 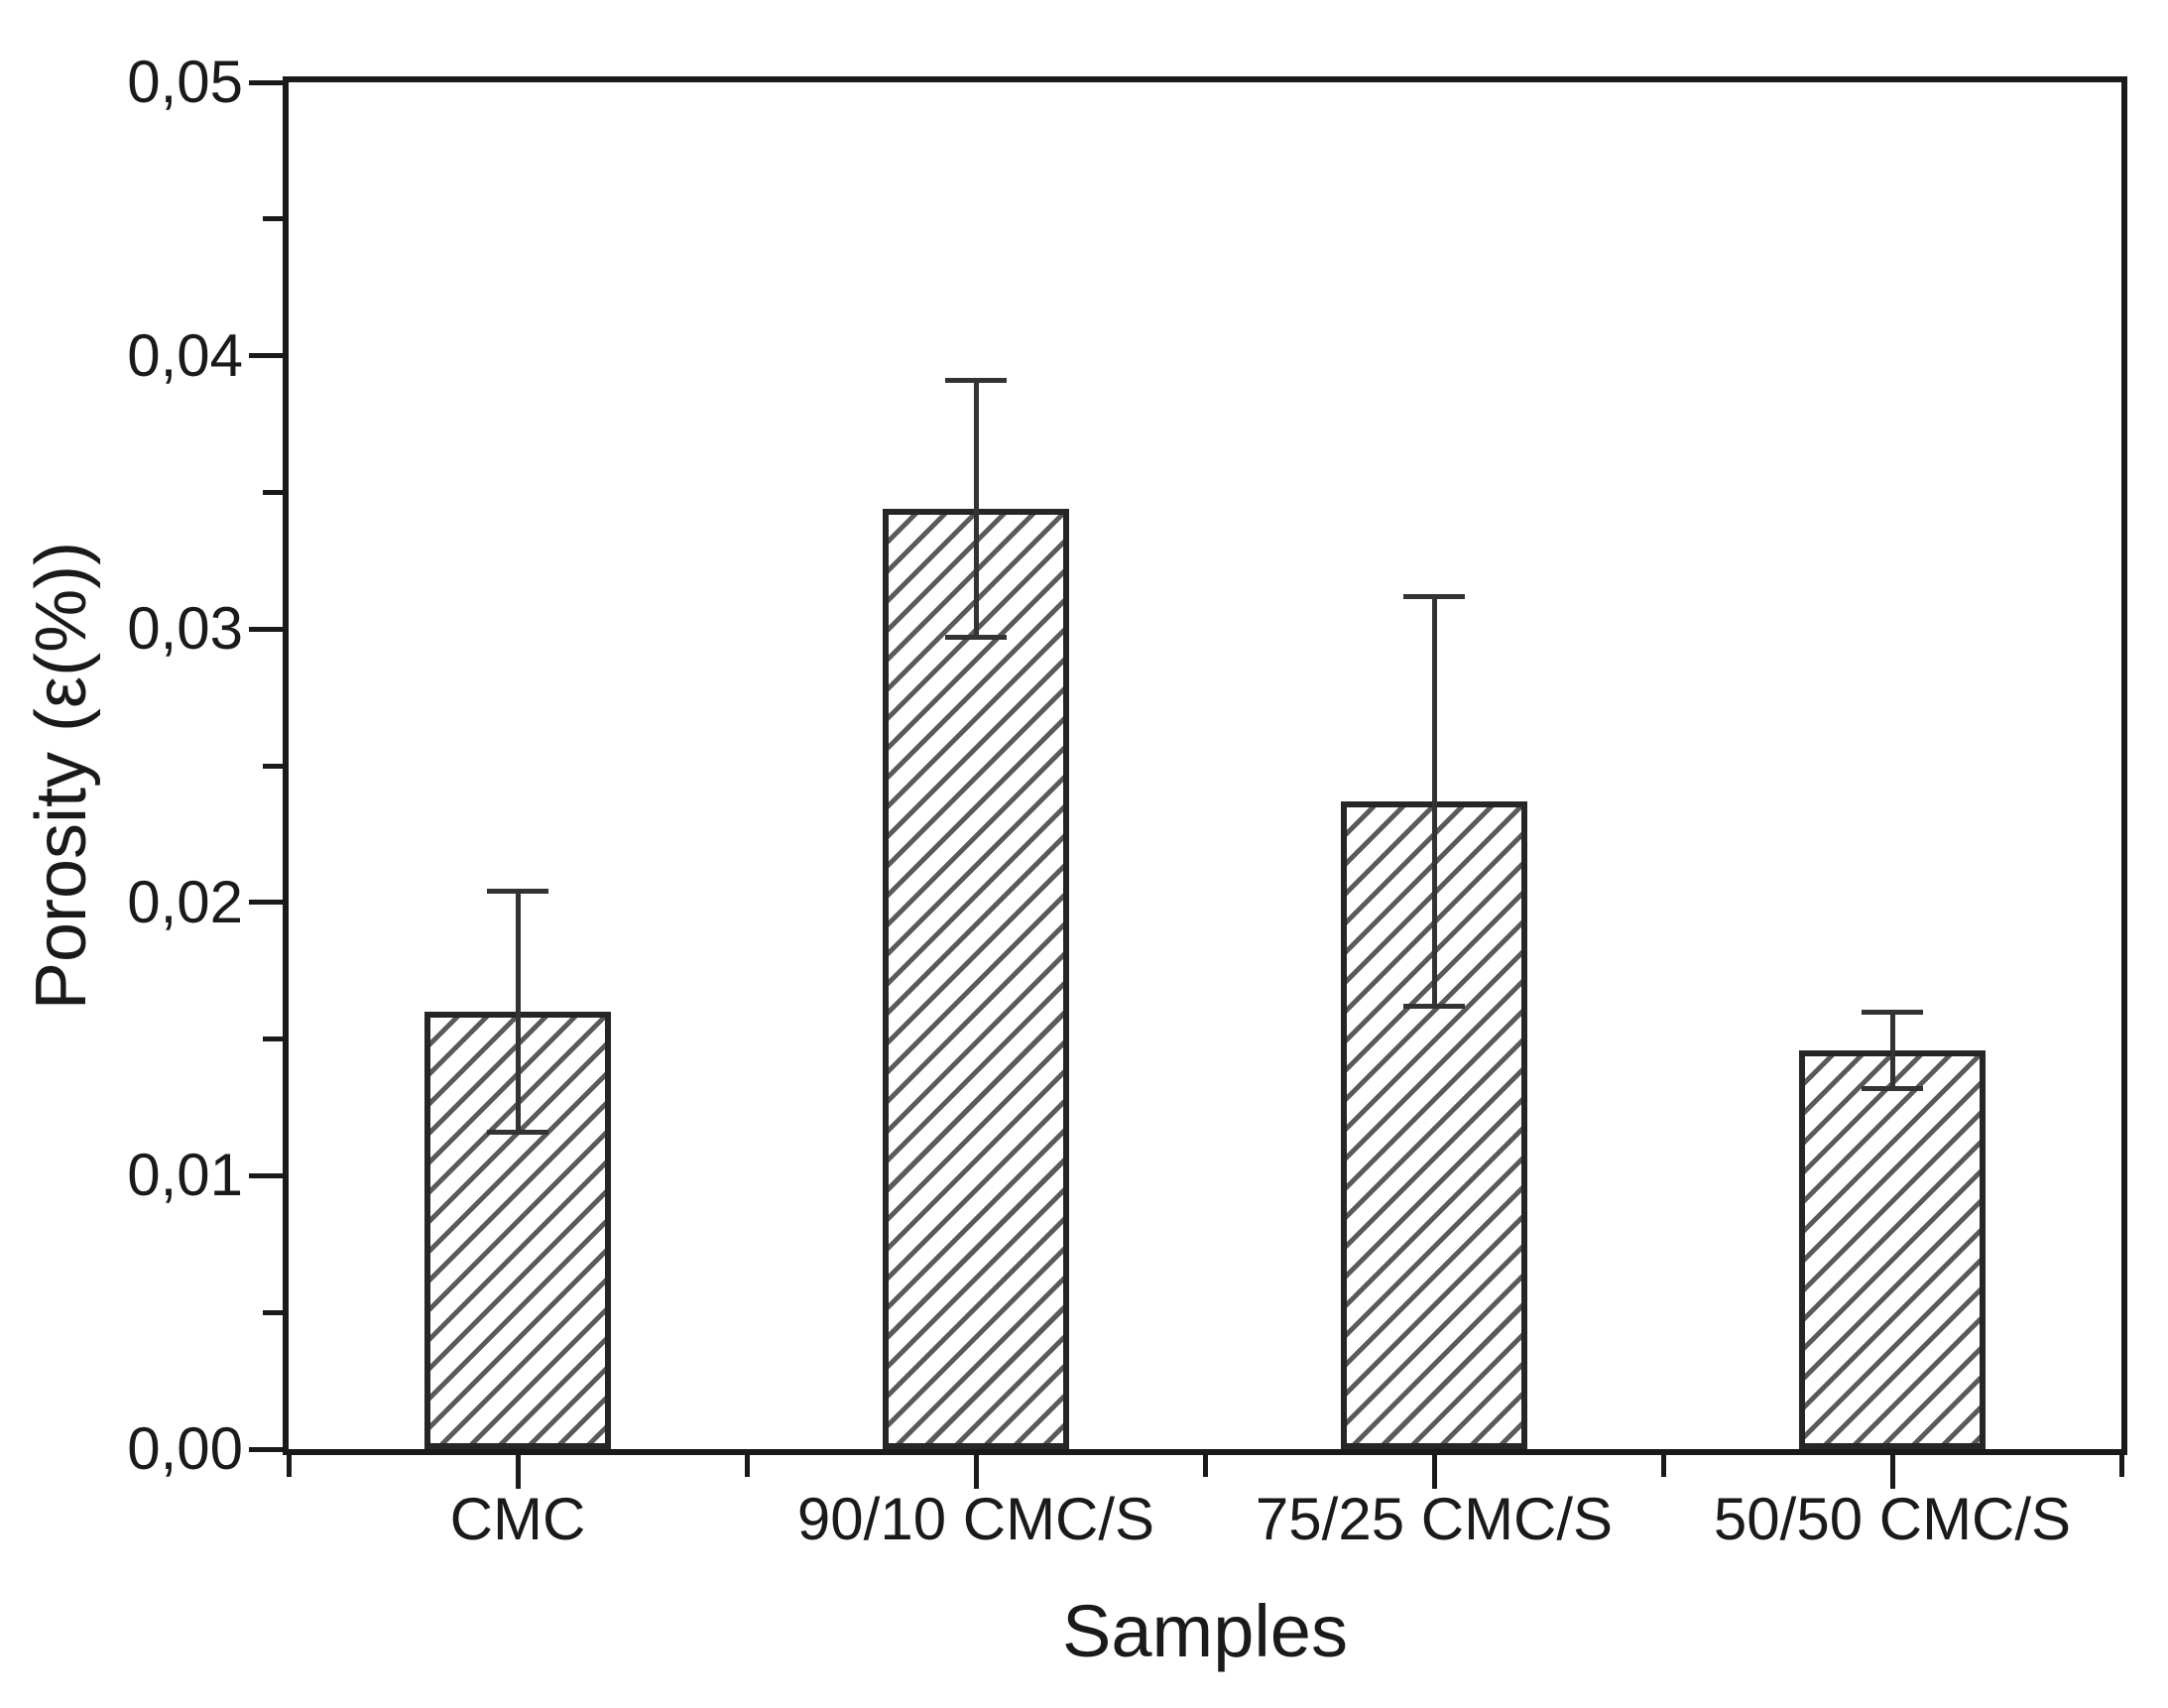 What do you see at coordinates (976, 1519) in the screenshot?
I see `x-axis-category-label: 90/10 CMC/S` at bounding box center [976, 1519].